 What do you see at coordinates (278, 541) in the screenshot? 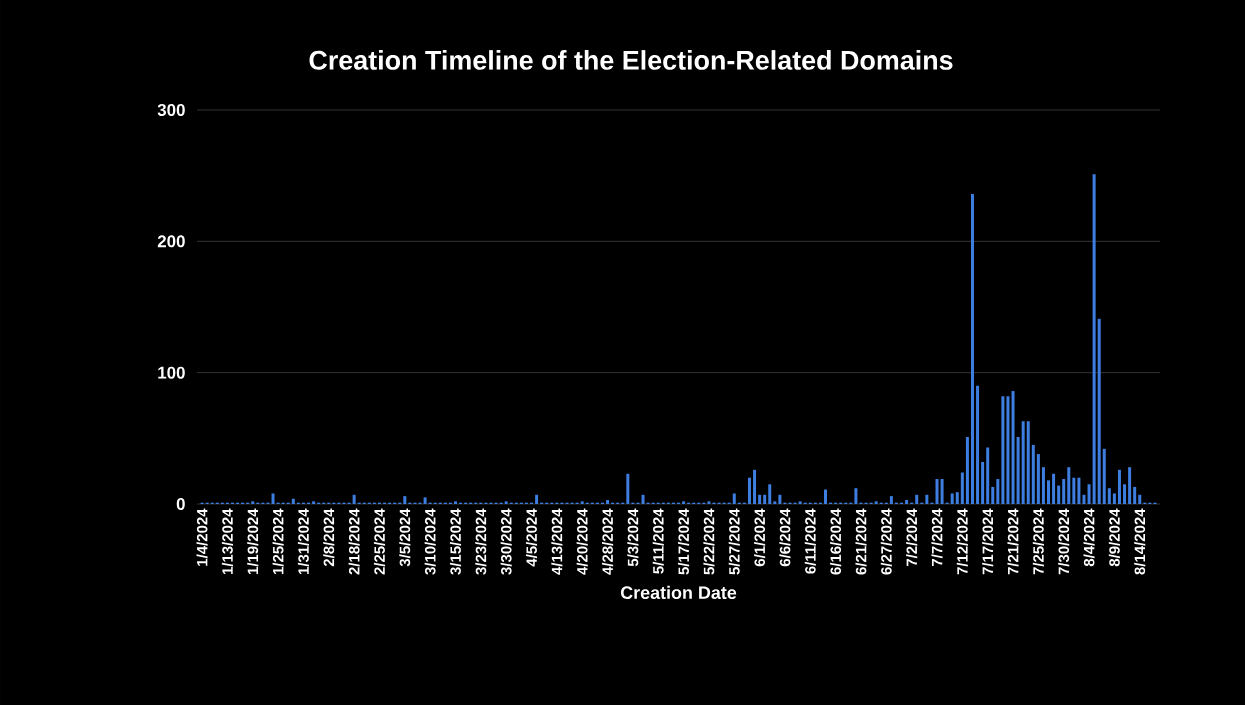
I see `x-tick-label: 1/25/2024` at bounding box center [278, 541].